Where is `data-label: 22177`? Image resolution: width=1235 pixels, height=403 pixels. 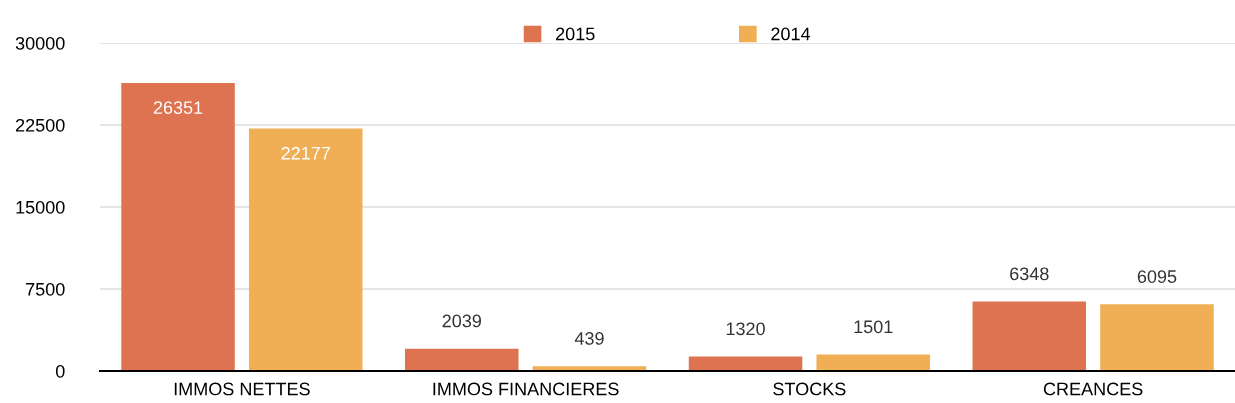 data-label: 22177 is located at coordinates (305, 153).